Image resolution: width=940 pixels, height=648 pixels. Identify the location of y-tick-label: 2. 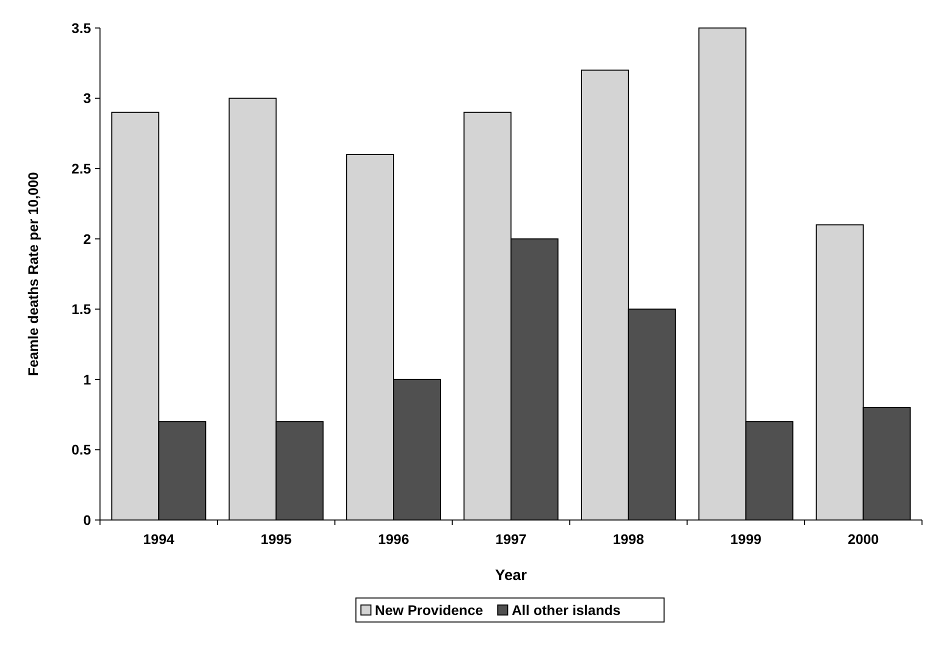
(87, 238).